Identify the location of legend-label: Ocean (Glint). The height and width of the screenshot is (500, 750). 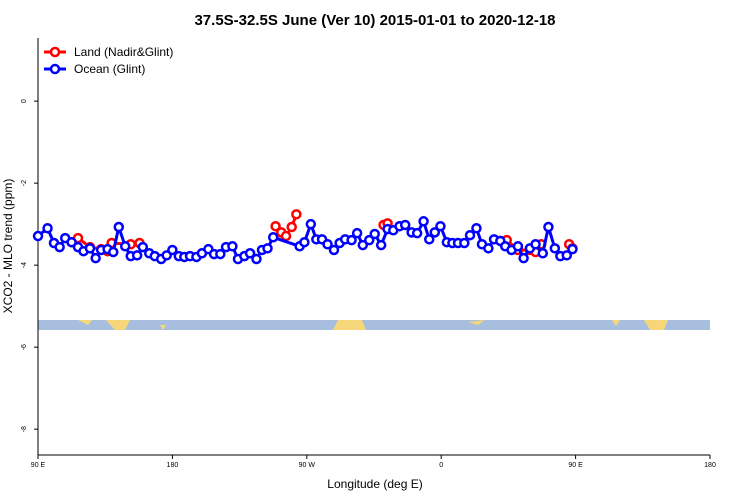
(109, 69).